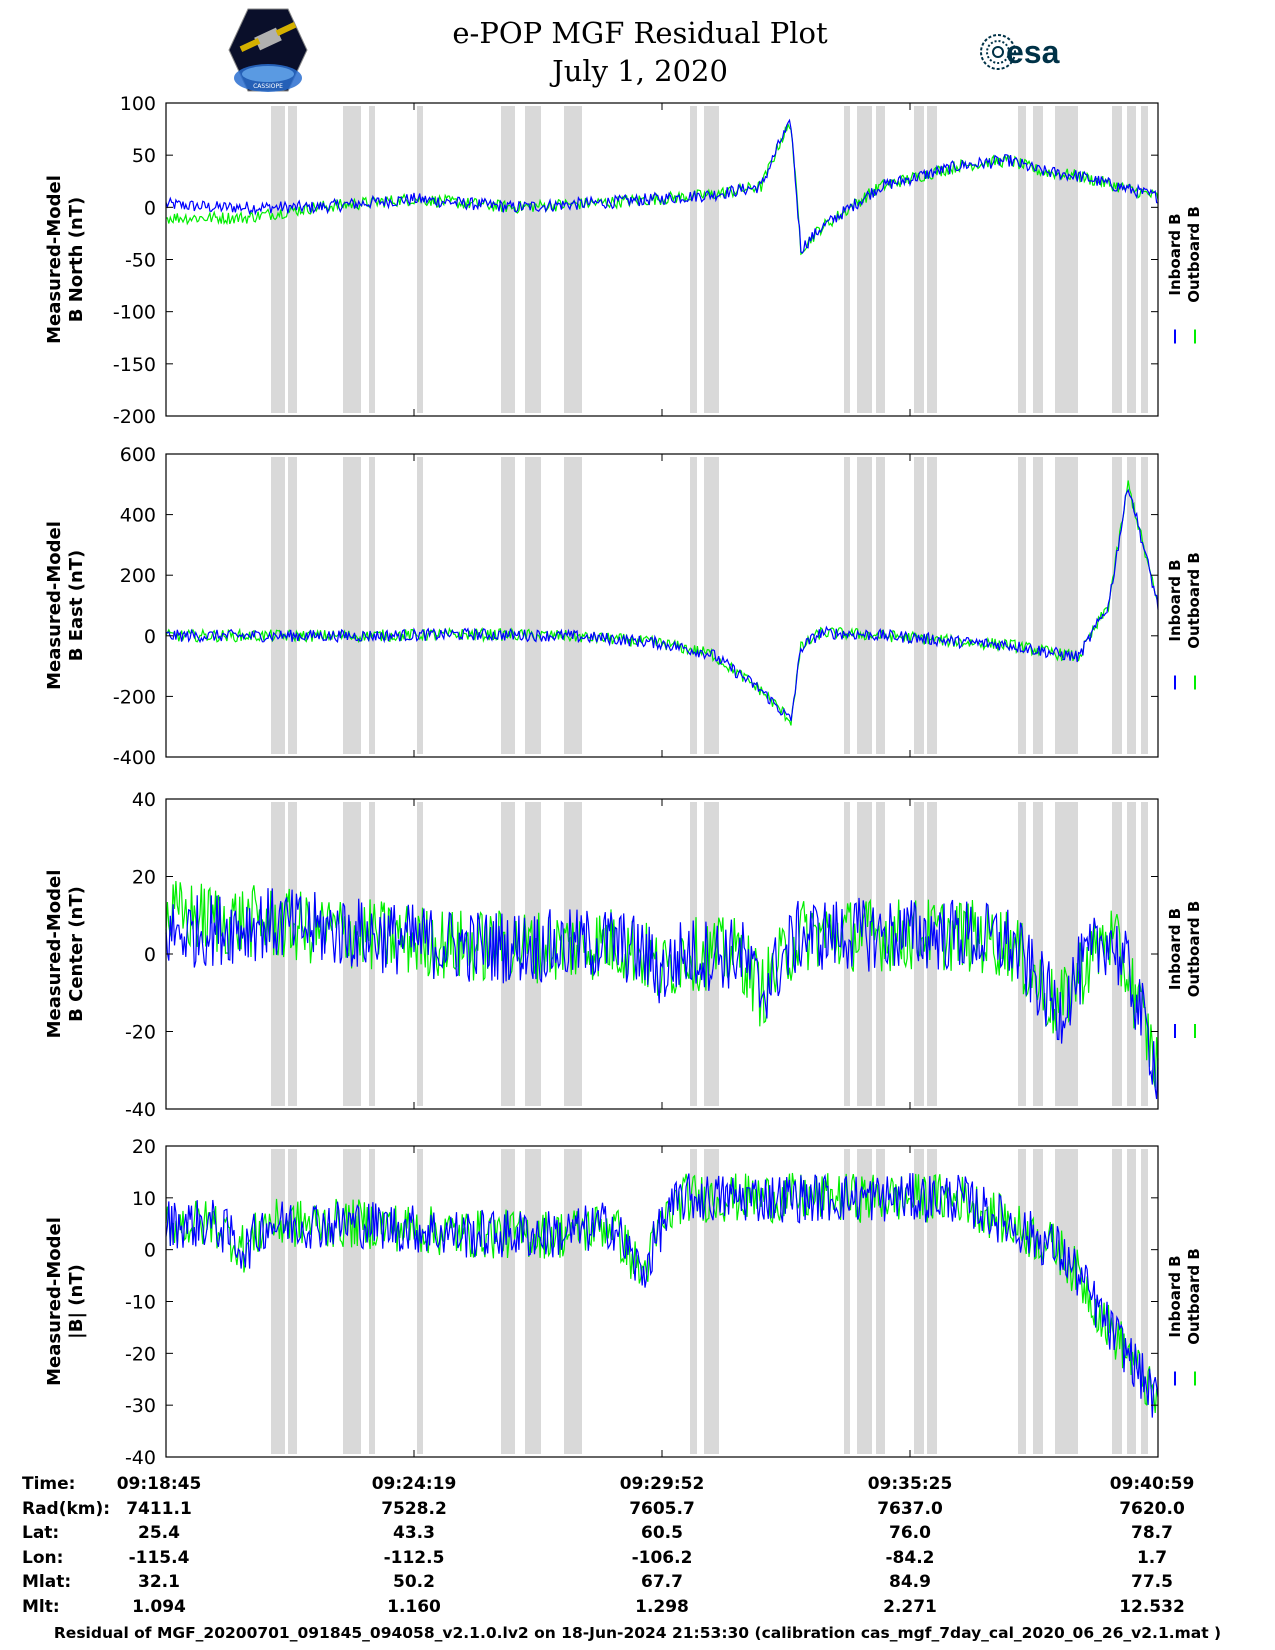 The width and height of the screenshot is (1275, 1650). What do you see at coordinates (138, 455) in the screenshot?
I see `y-tick-label: 600` at bounding box center [138, 455].